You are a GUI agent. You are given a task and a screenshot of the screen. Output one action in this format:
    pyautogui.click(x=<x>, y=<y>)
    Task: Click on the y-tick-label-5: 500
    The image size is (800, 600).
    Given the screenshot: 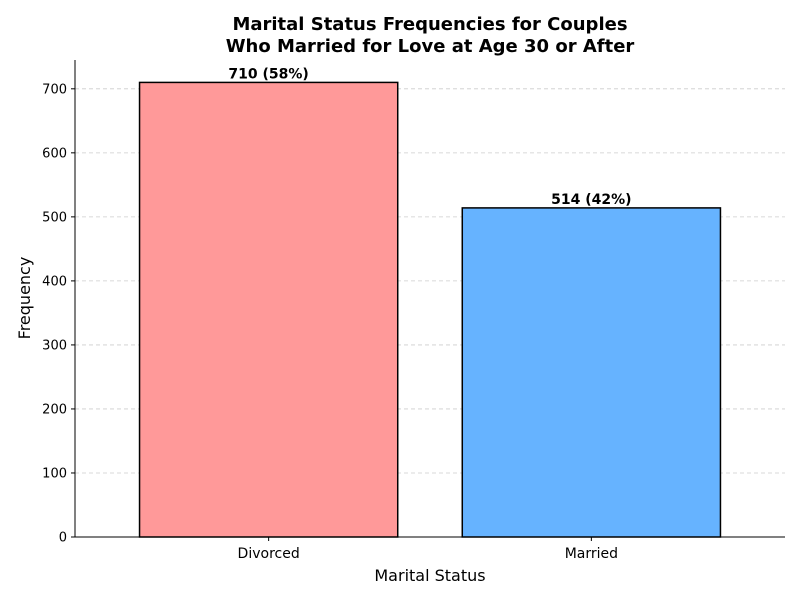 What is the action you would take?
    pyautogui.click(x=54, y=217)
    